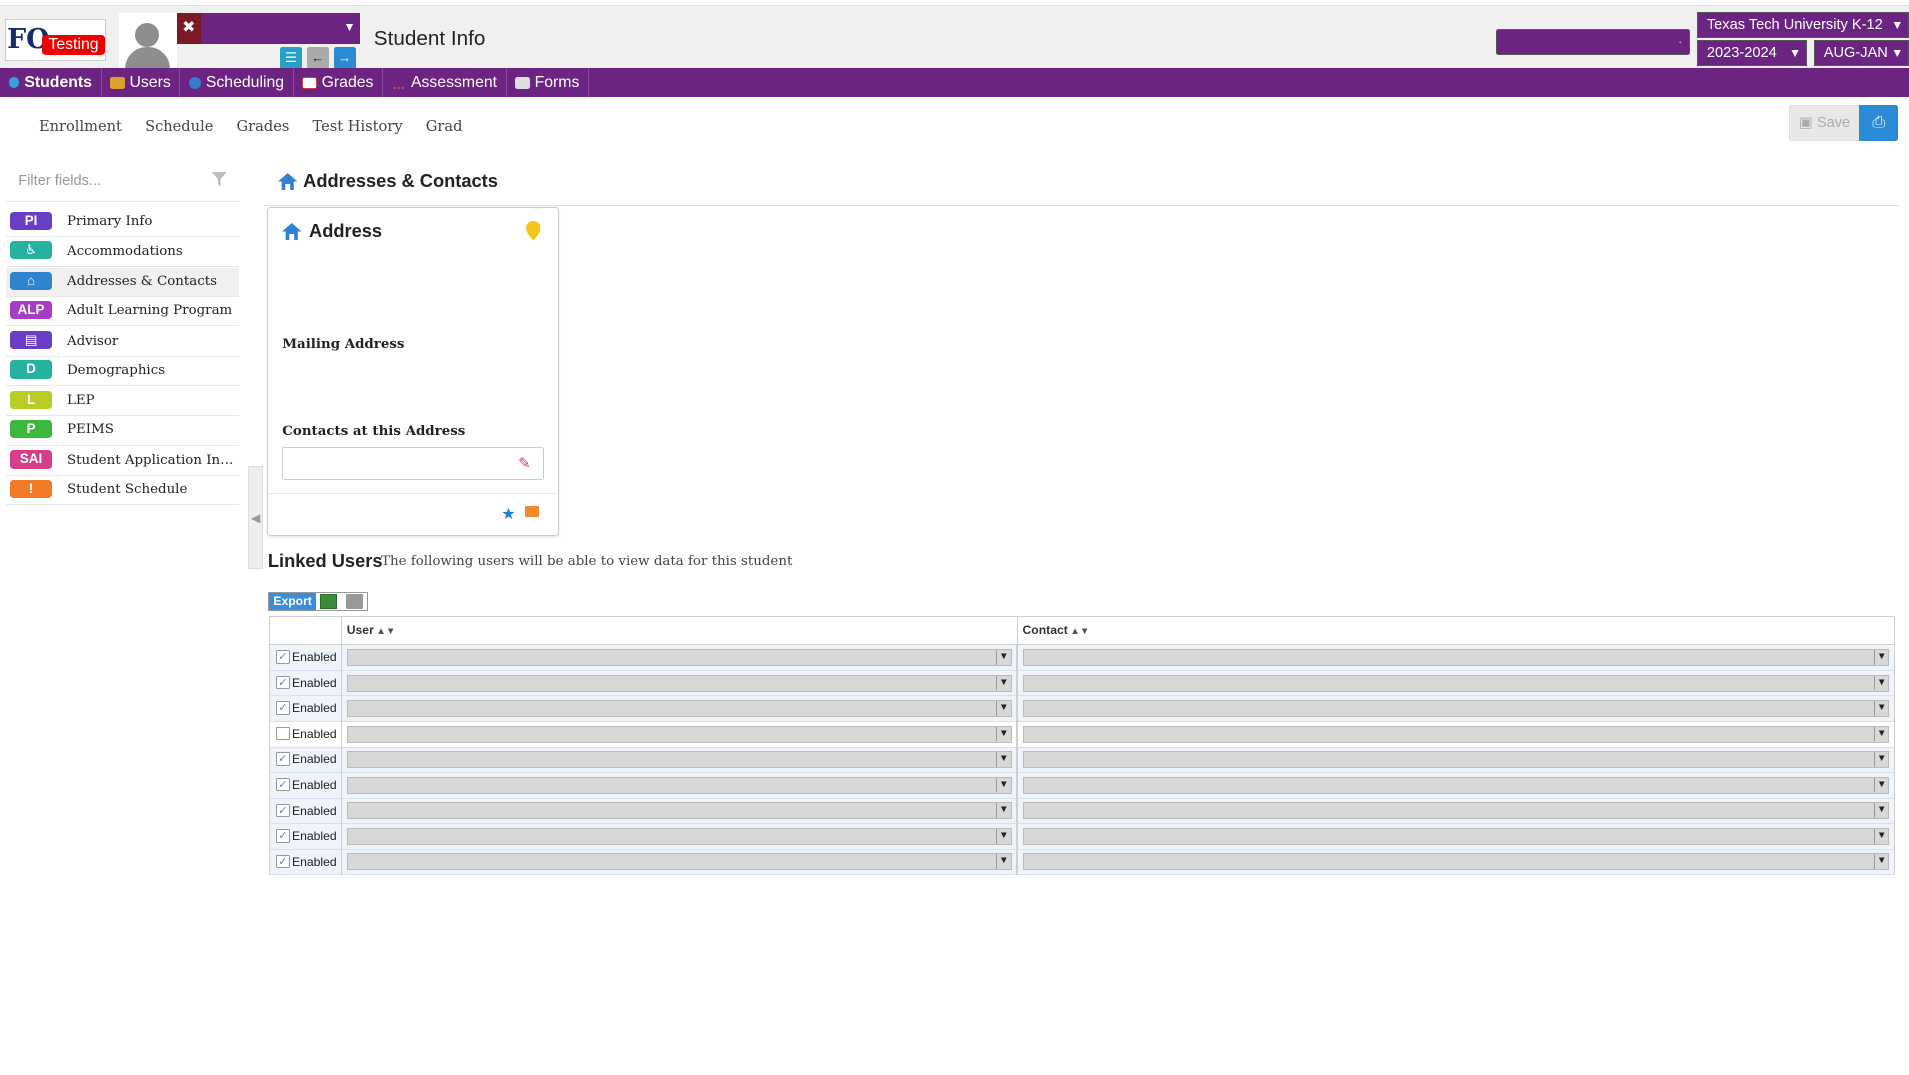  What do you see at coordinates (292, 601) in the screenshot?
I see `export-button: Export` at bounding box center [292, 601].